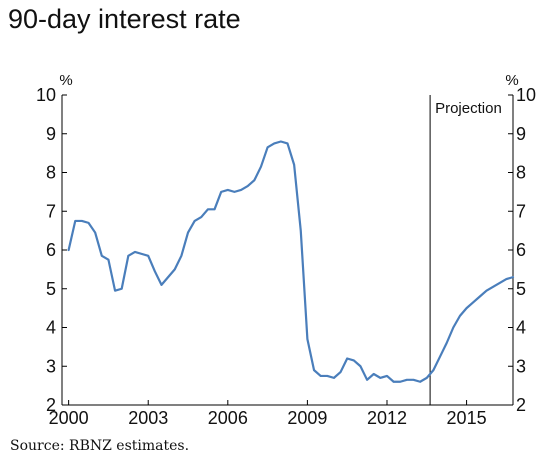 Image resolution: width=550 pixels, height=473 pixels. What do you see at coordinates (100, 446) in the screenshot?
I see `source-note: Source: RBNZ estimates.` at bounding box center [100, 446].